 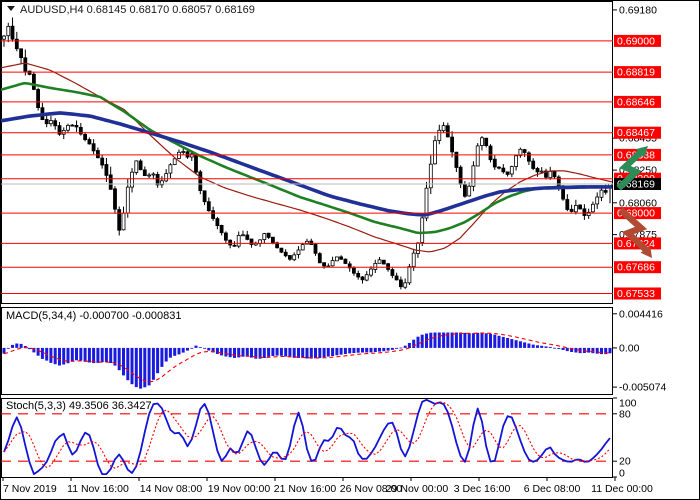 I want to click on trend-arrow-annotations, so click(x=634, y=202).